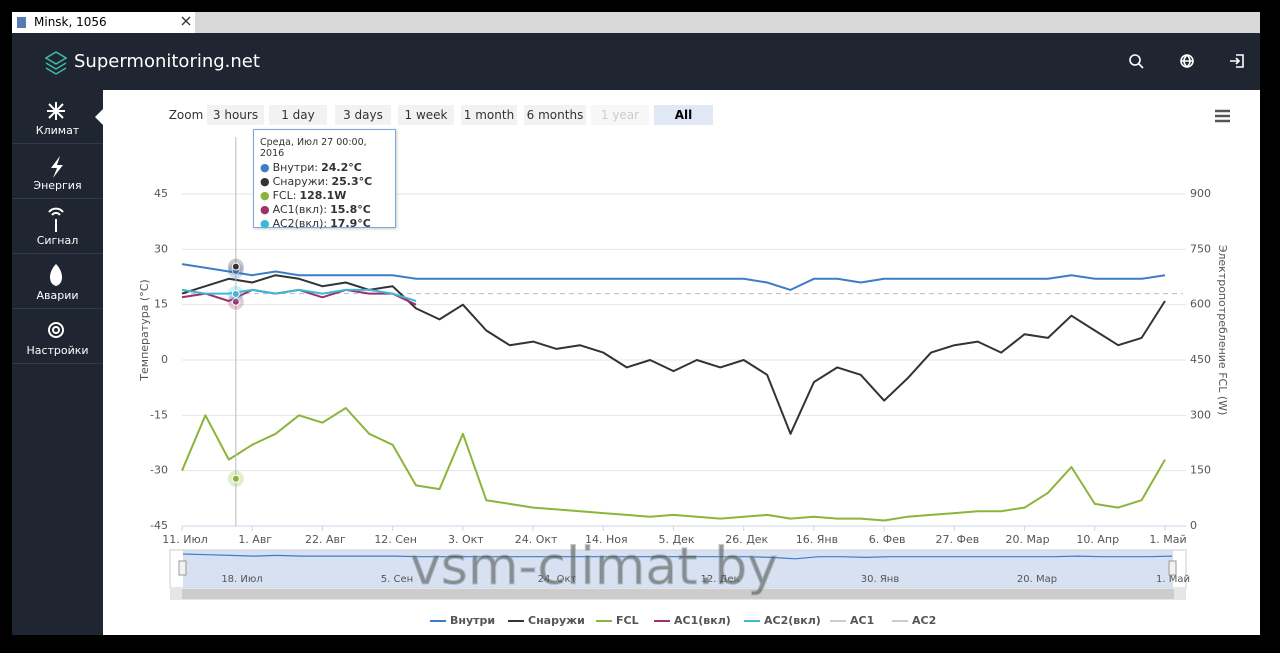 The width and height of the screenshot is (1280, 653). Describe the element at coordinates (555, 115) in the screenshot. I see `zoom-button: 6 months` at that location.